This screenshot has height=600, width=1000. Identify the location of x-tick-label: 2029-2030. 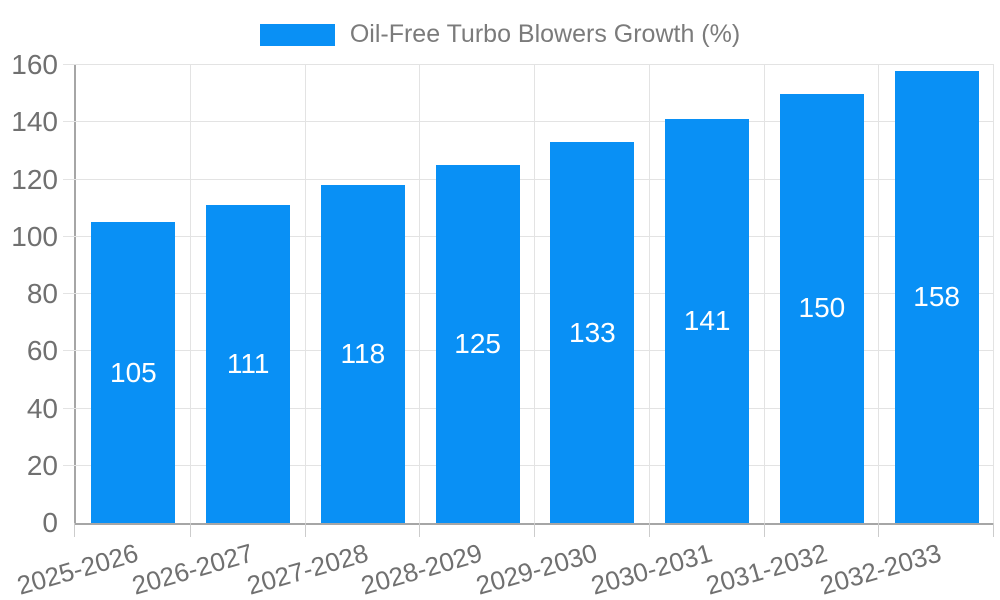
(536, 568).